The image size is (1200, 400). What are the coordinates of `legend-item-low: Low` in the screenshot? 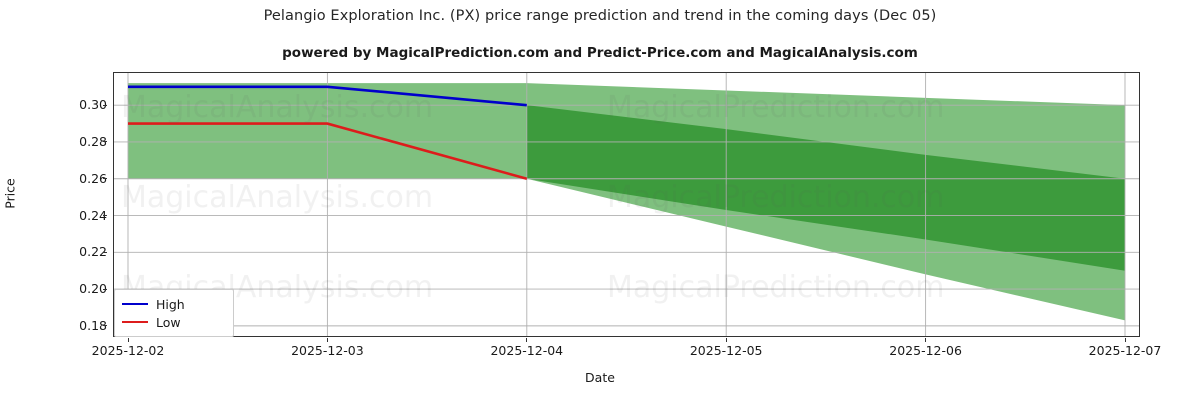 It's located at (174, 322).